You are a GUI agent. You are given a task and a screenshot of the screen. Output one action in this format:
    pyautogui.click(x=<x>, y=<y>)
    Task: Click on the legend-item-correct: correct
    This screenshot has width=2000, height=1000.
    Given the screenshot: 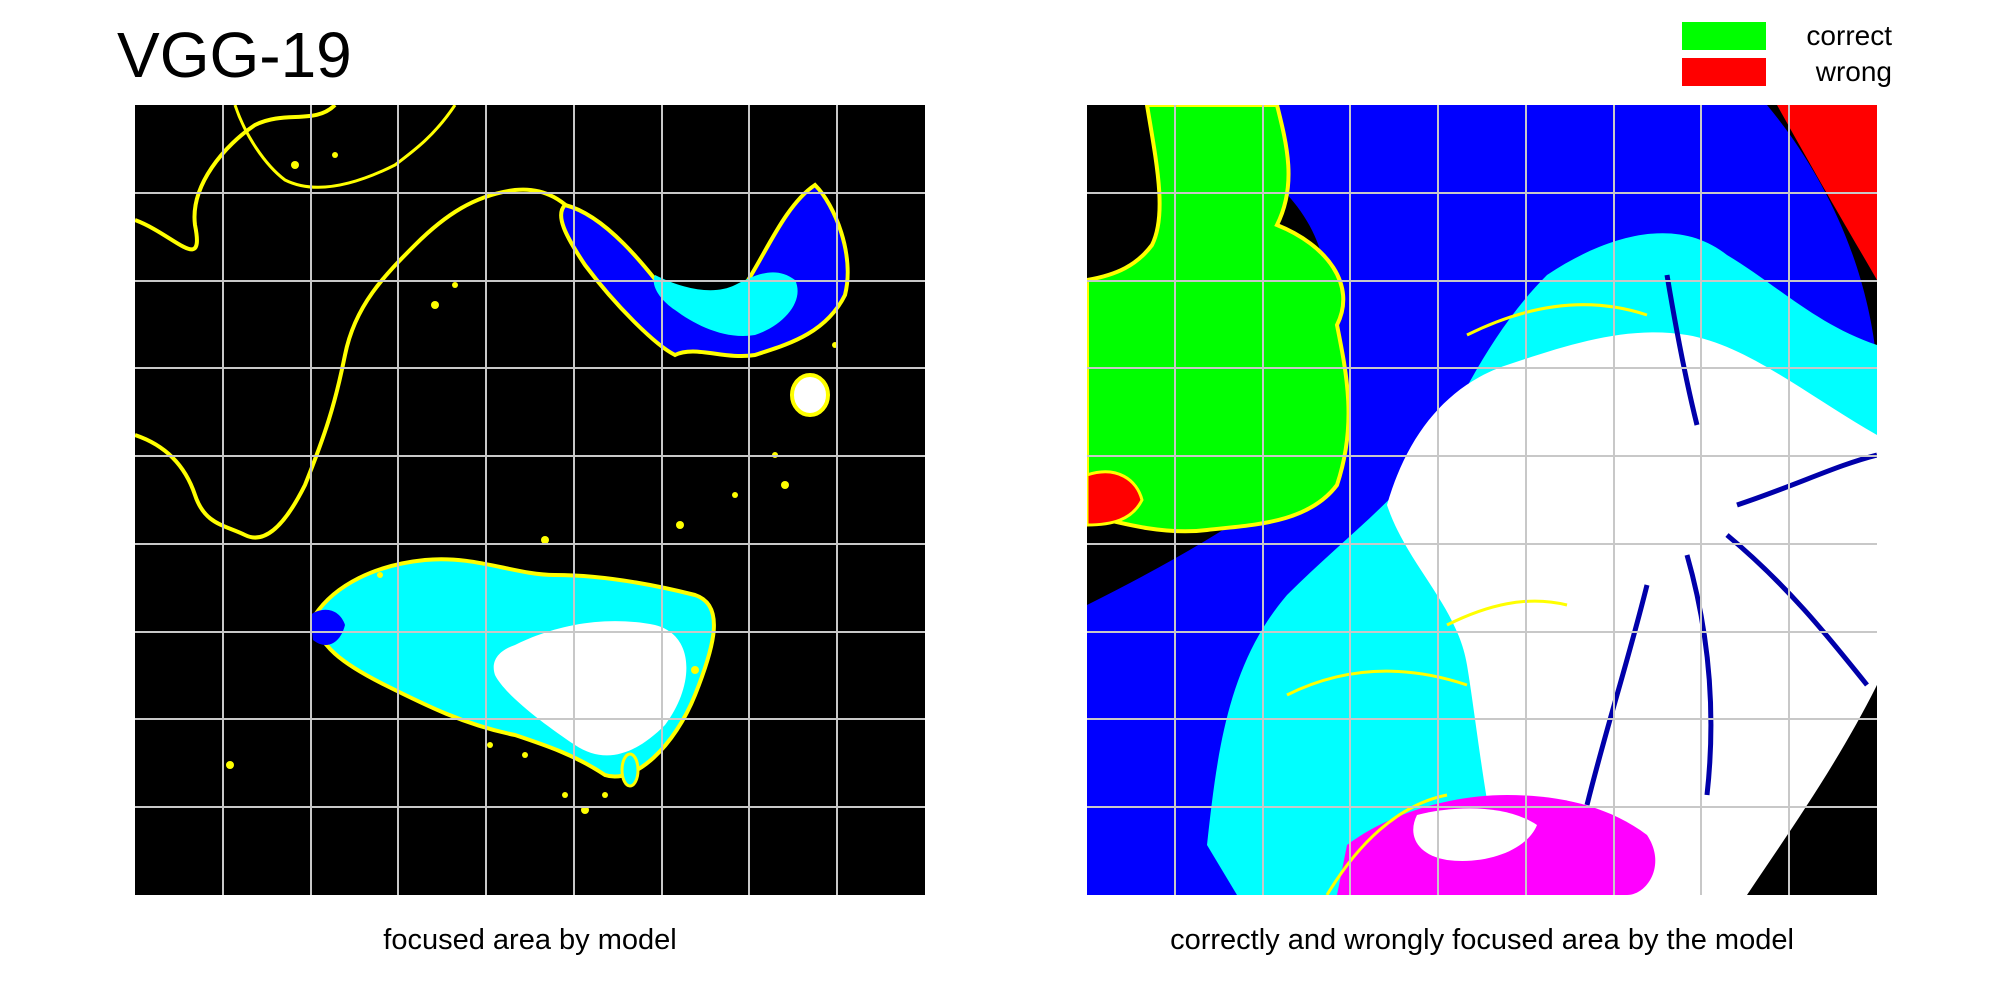 What is the action you would take?
    pyautogui.click(x=1787, y=36)
    